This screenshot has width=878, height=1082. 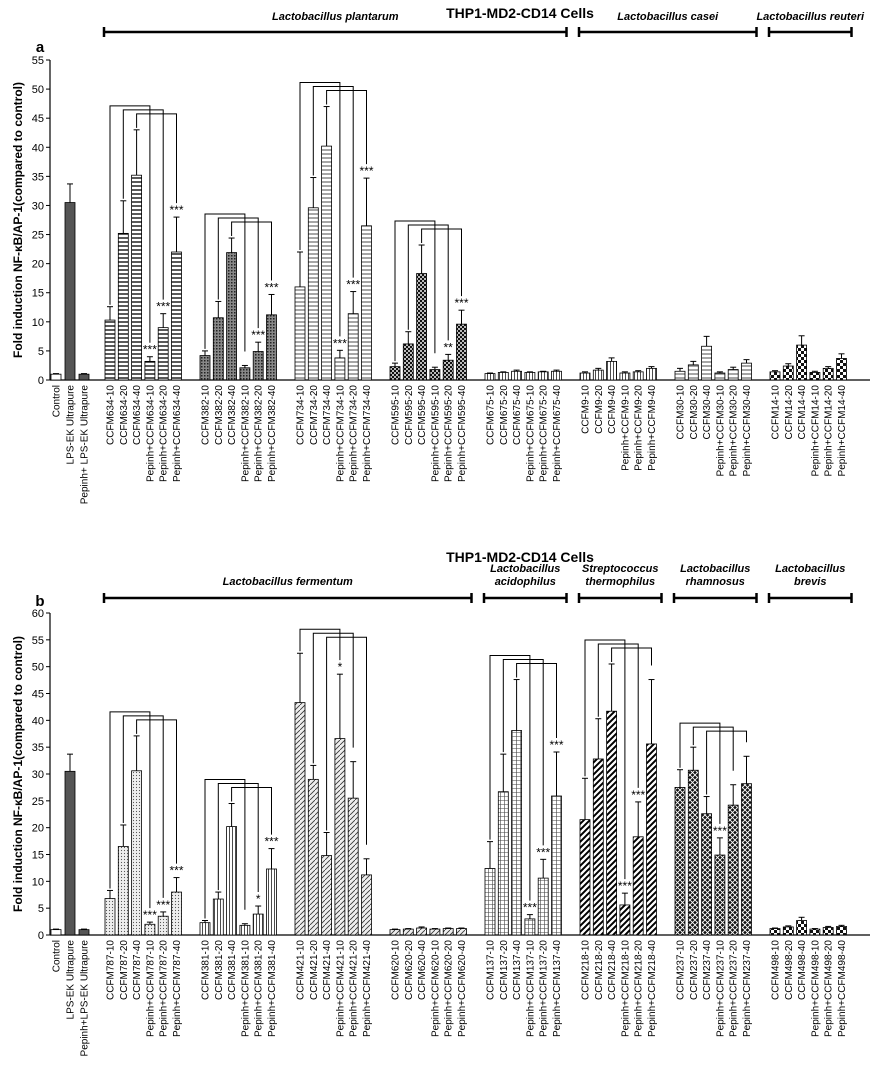 I want to click on x-tick-label: Pepinh+CCFM620-40, so click(x=462, y=988).